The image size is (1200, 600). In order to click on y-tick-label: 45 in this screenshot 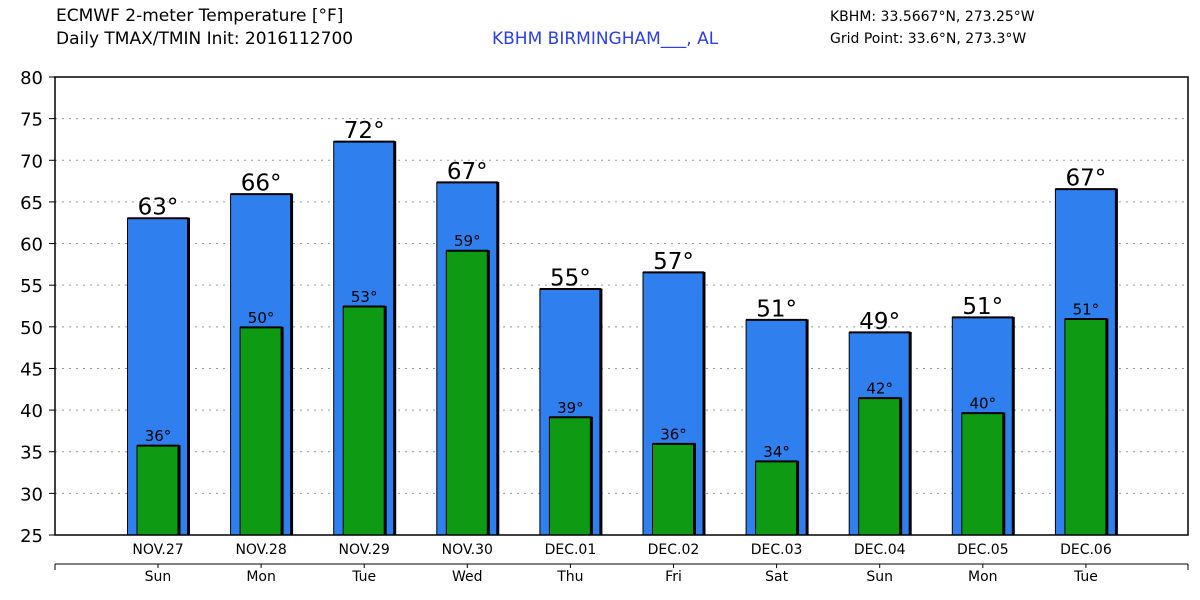, I will do `click(31, 369)`.